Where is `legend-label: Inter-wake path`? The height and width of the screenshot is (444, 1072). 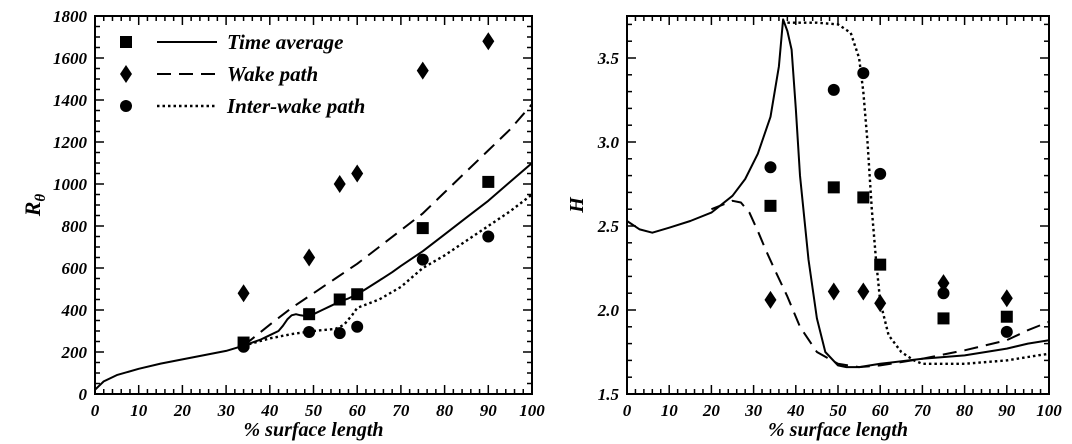 legend-label: Inter-wake path is located at coordinates (295, 106).